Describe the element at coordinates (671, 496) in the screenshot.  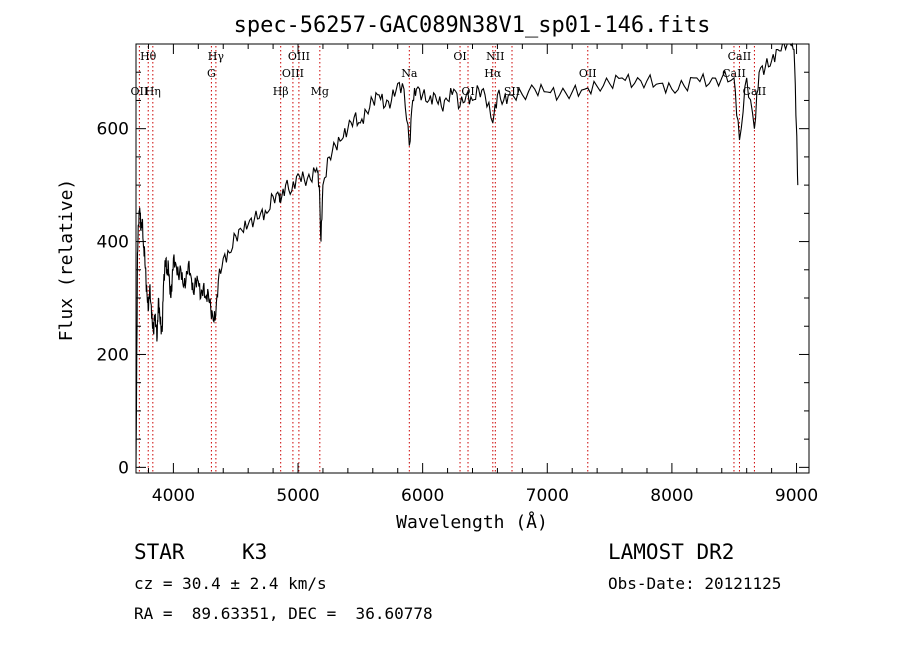
I see `x-tick-label: 8000` at that location.